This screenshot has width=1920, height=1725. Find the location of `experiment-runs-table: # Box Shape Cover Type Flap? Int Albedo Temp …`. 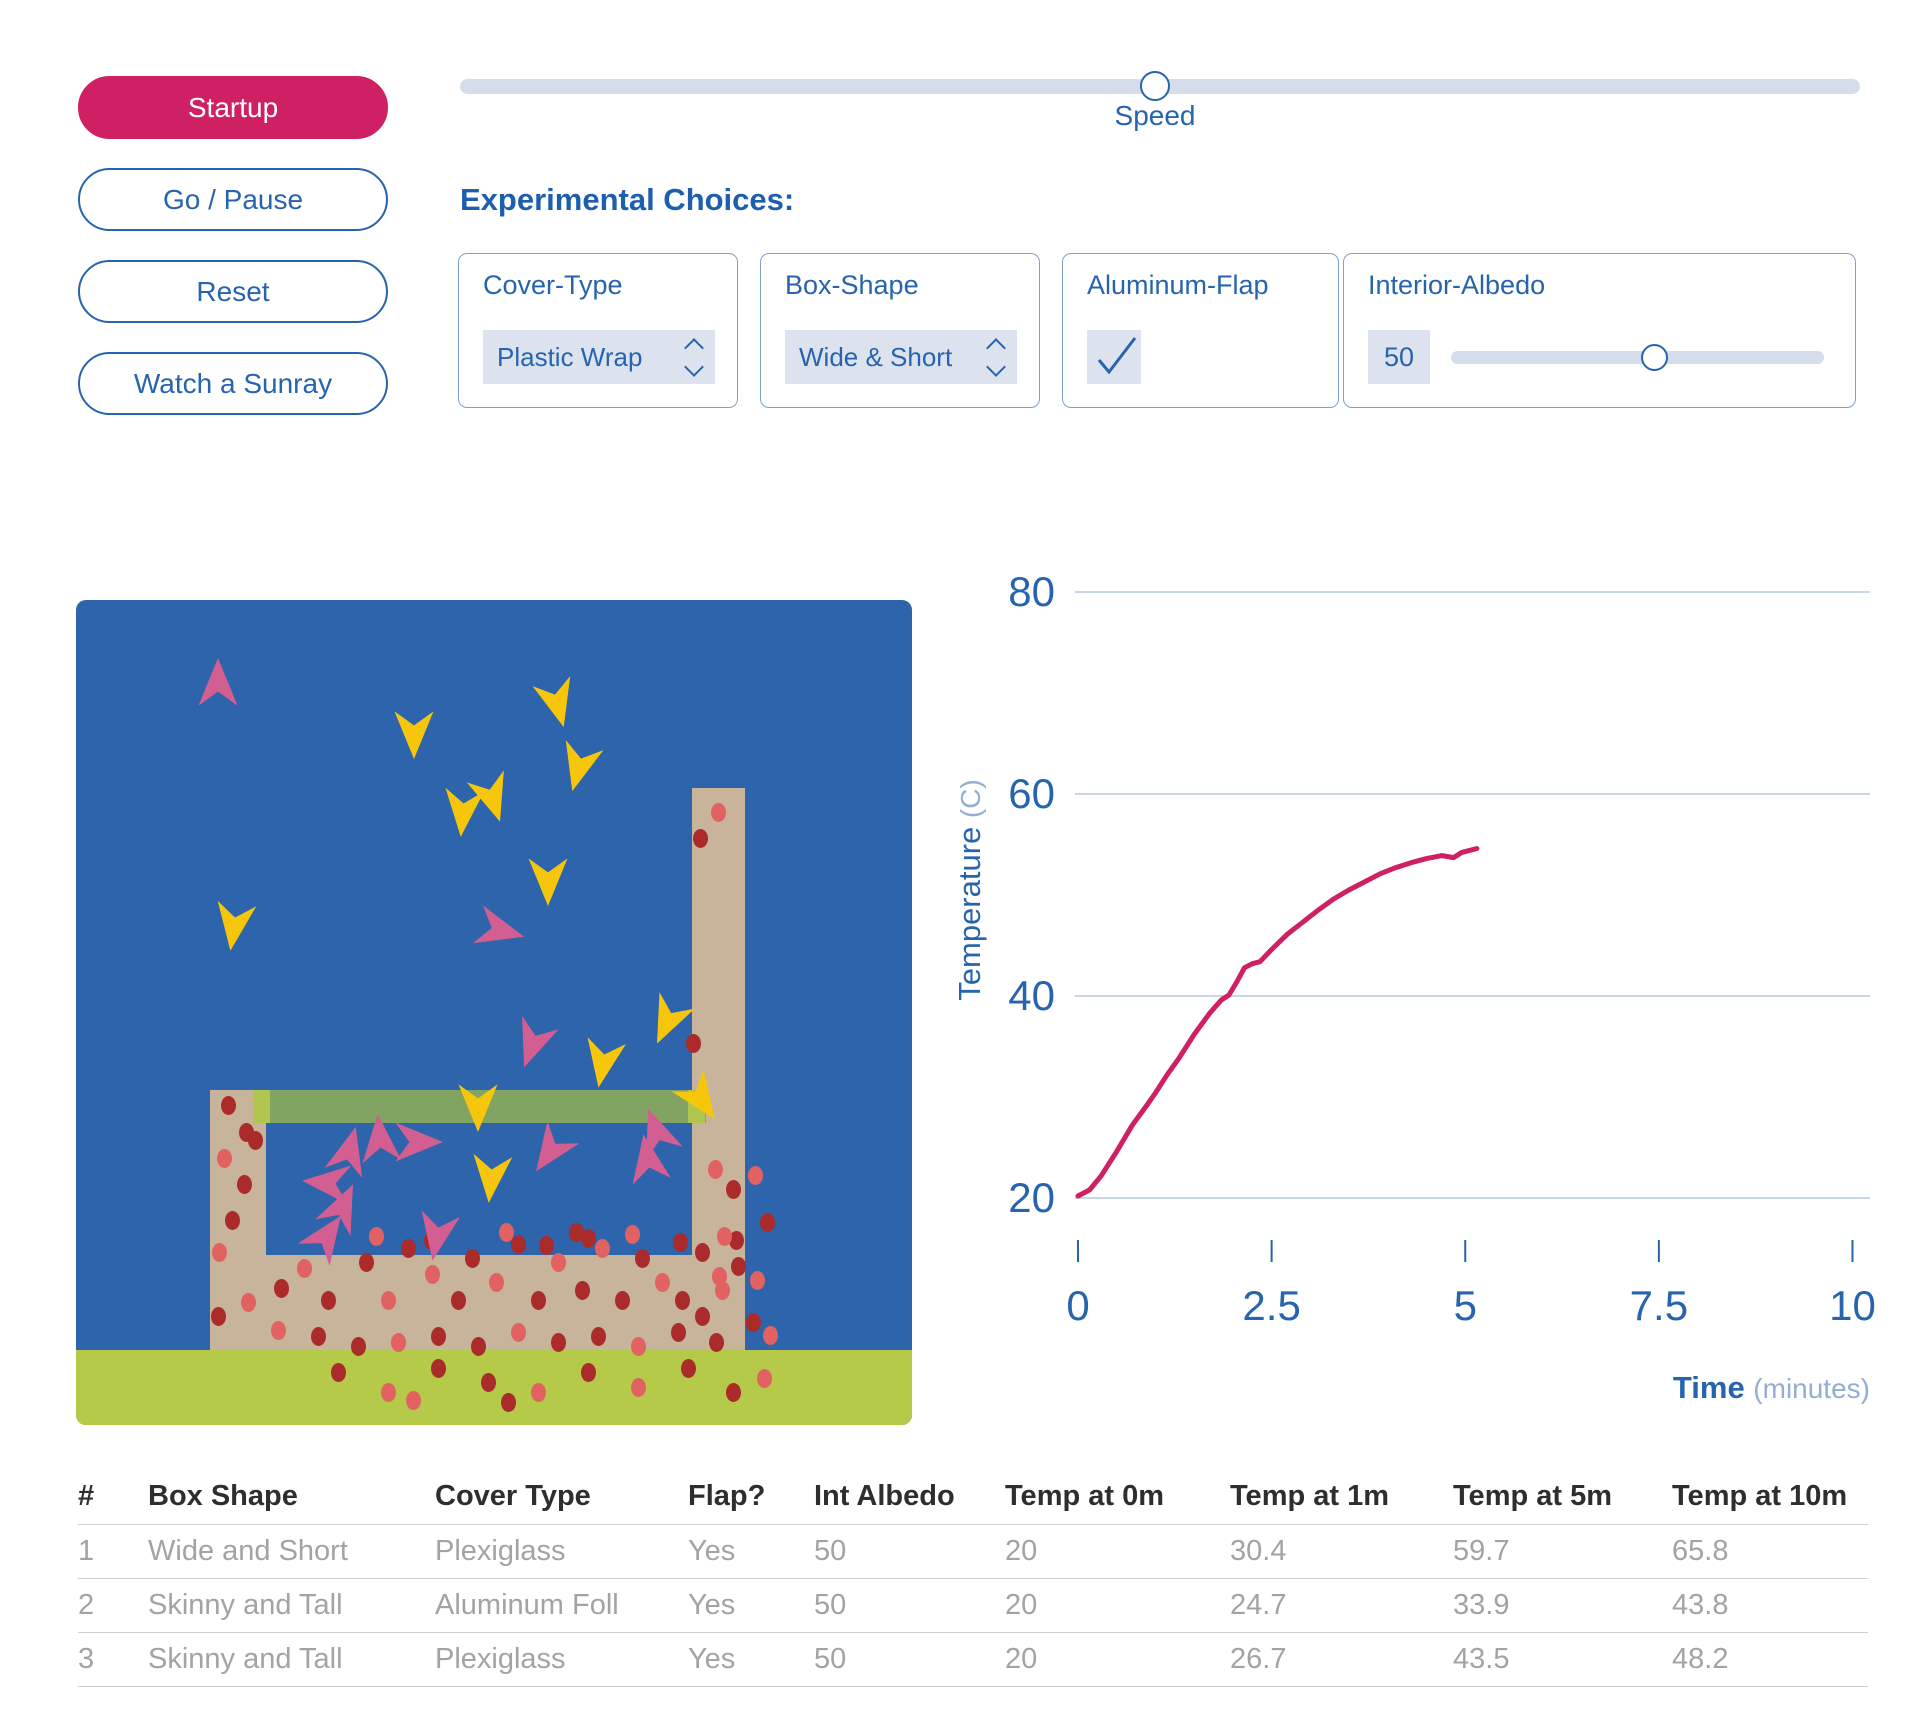

experiment-runs-table: # Box Shape Cover Type Flap? Int Albedo Temp … is located at coordinates (973, 1583).